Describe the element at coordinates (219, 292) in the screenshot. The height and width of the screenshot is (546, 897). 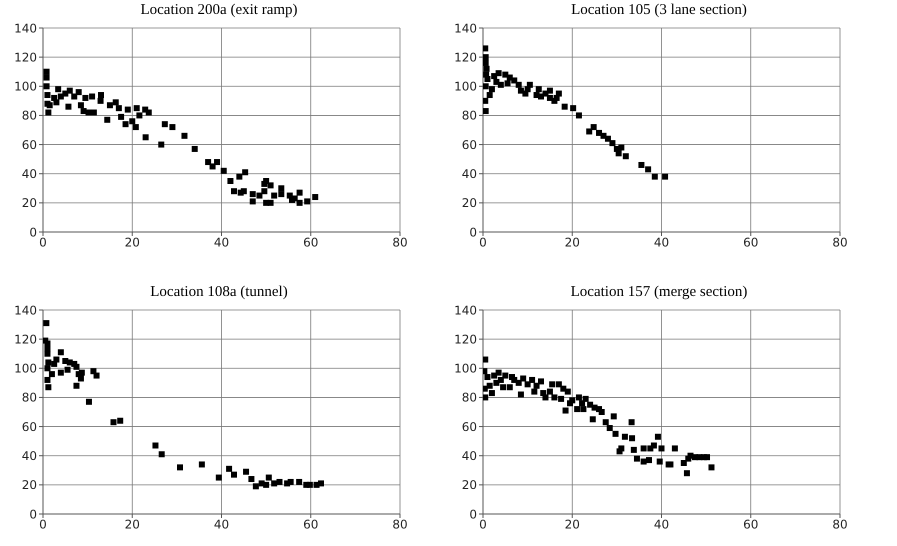
I see `chart-title: Location 108a (tunnel)` at that location.